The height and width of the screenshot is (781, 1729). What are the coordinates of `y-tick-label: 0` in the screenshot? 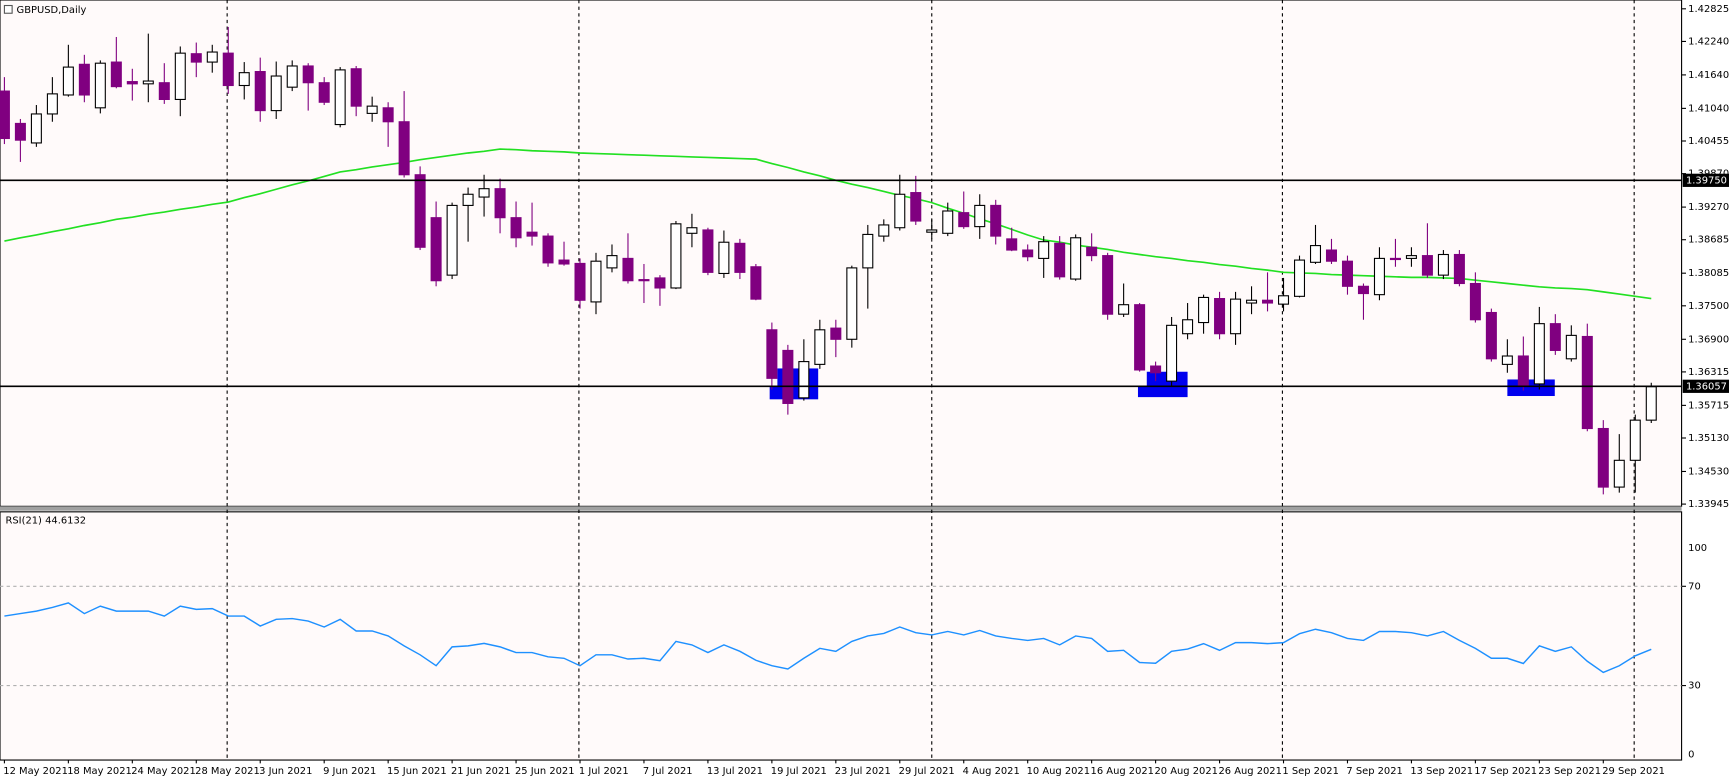 It's located at (1691, 755).